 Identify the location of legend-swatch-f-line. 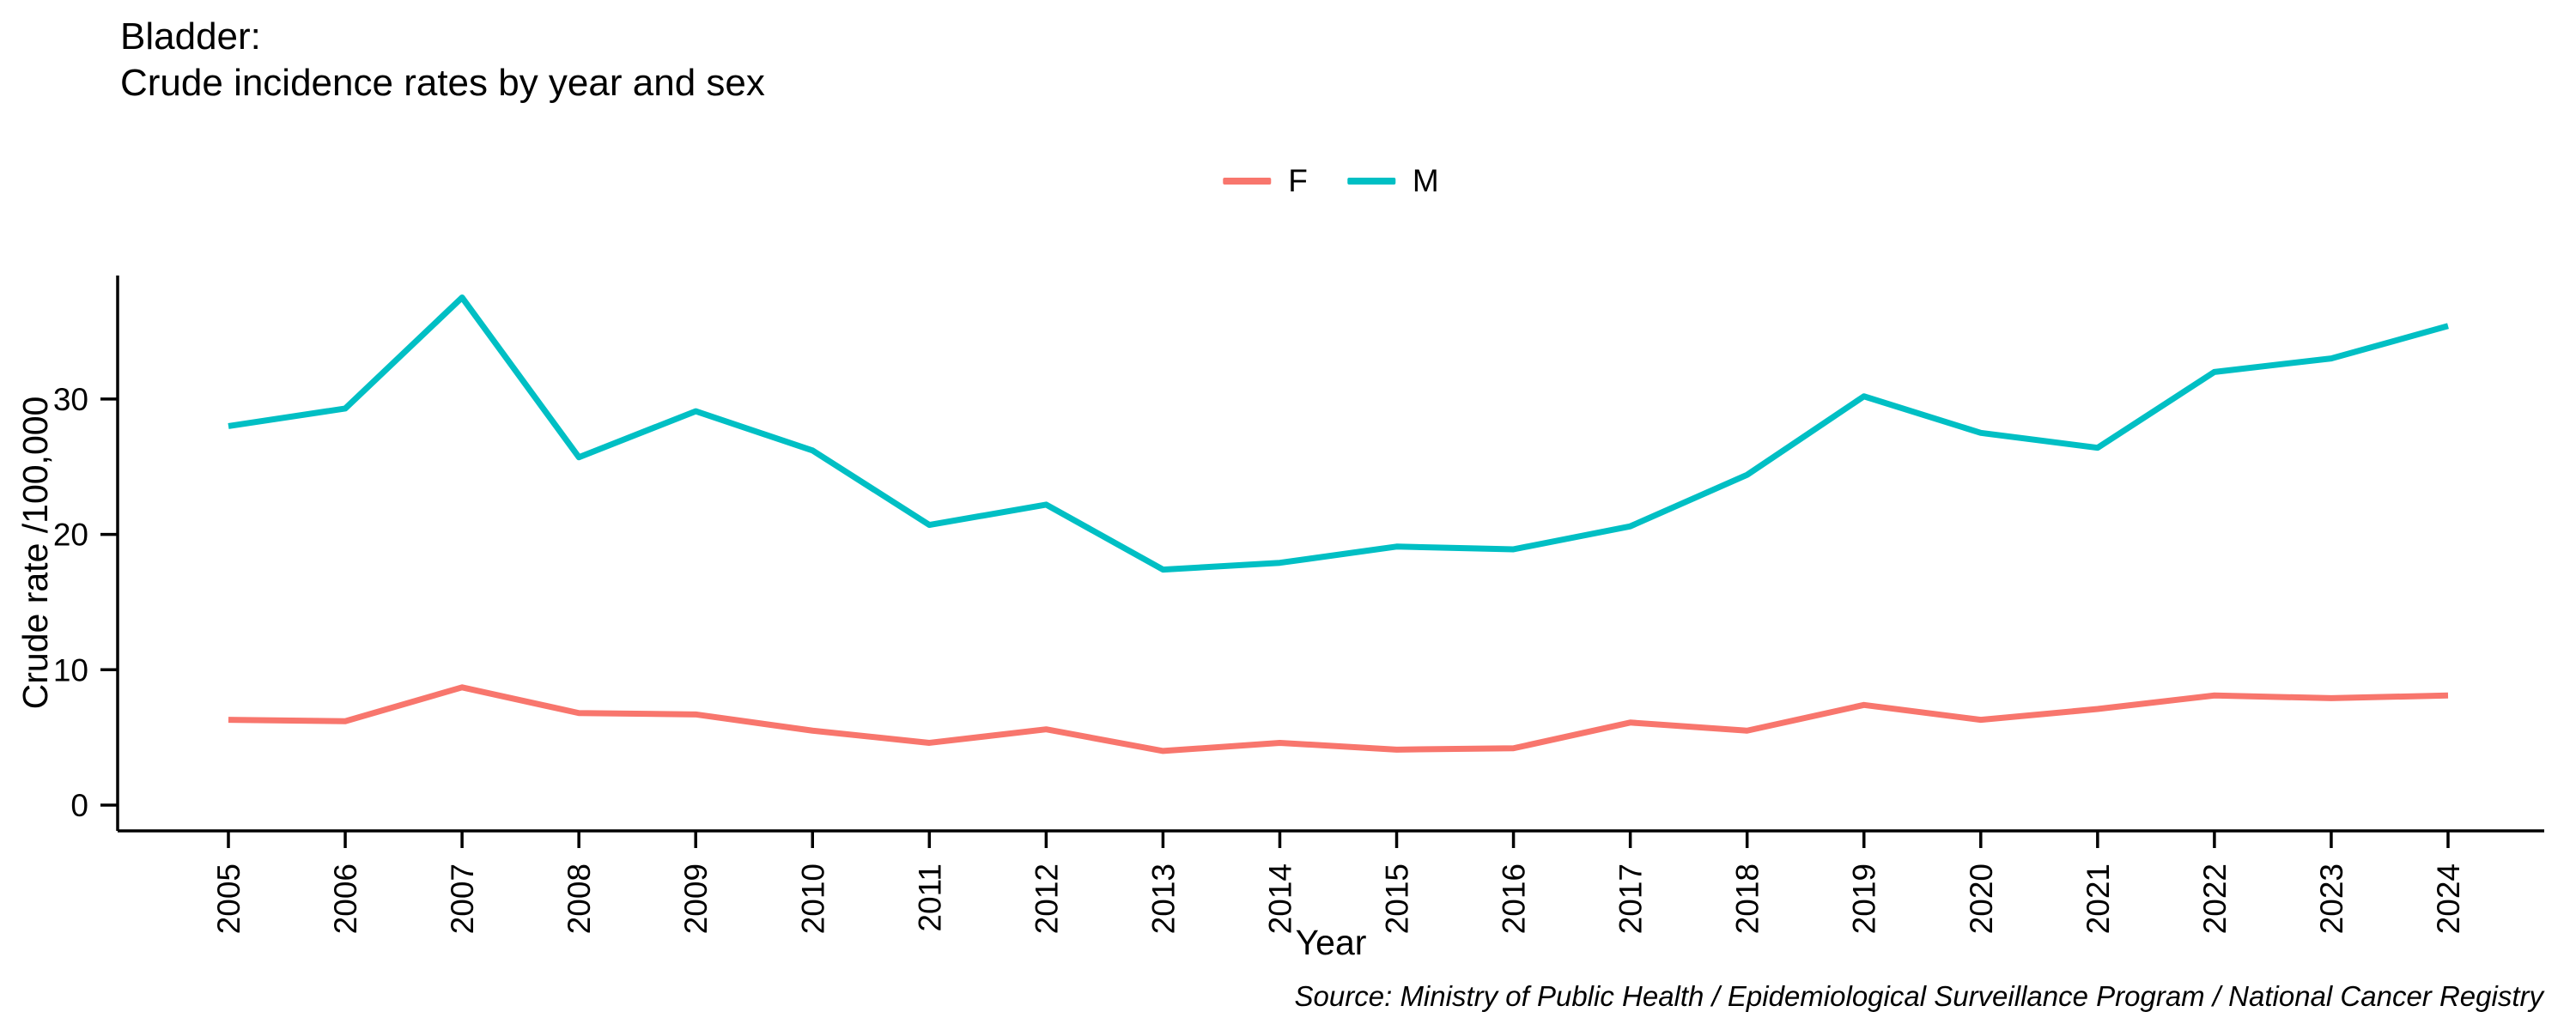
(1247, 181).